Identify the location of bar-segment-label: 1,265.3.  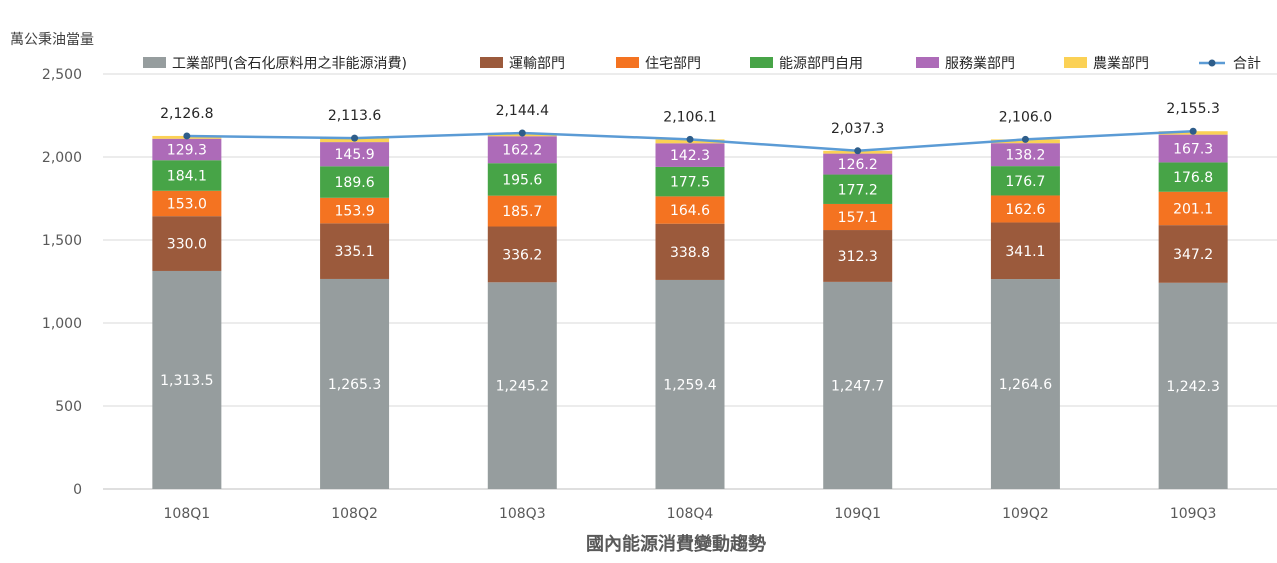
(354, 385).